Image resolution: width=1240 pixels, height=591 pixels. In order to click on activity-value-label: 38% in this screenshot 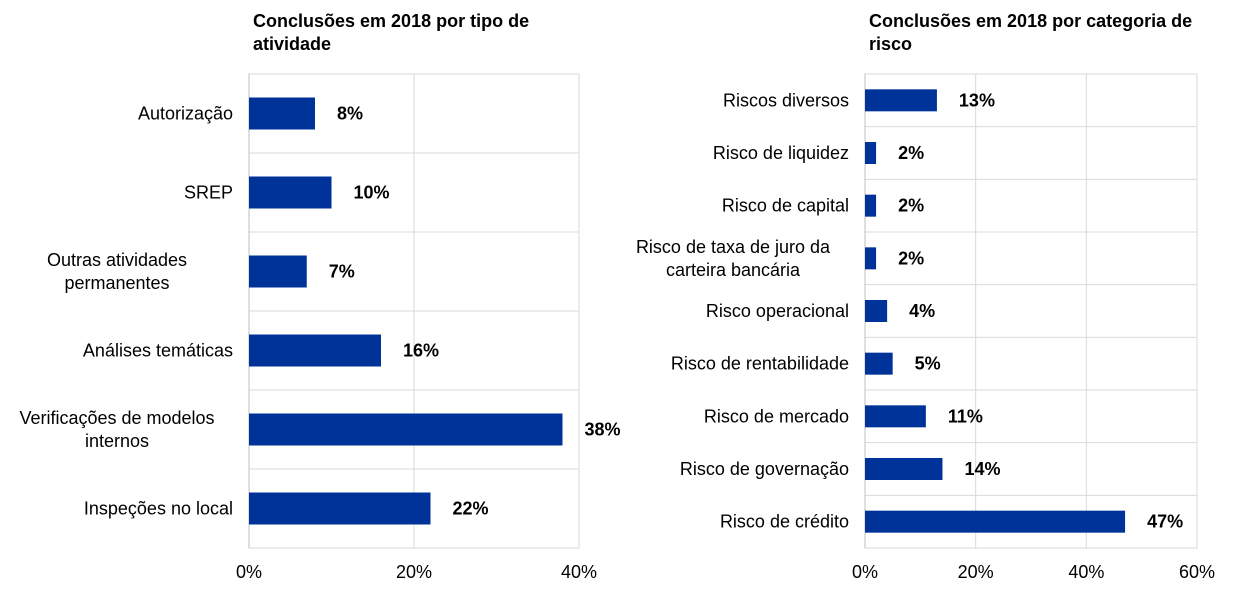, I will do `click(603, 430)`.